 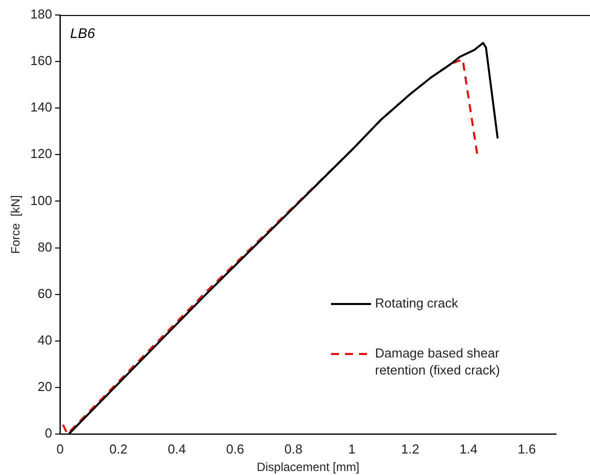 What do you see at coordinates (45, 340) in the screenshot?
I see `y-tick-label: 40` at bounding box center [45, 340].